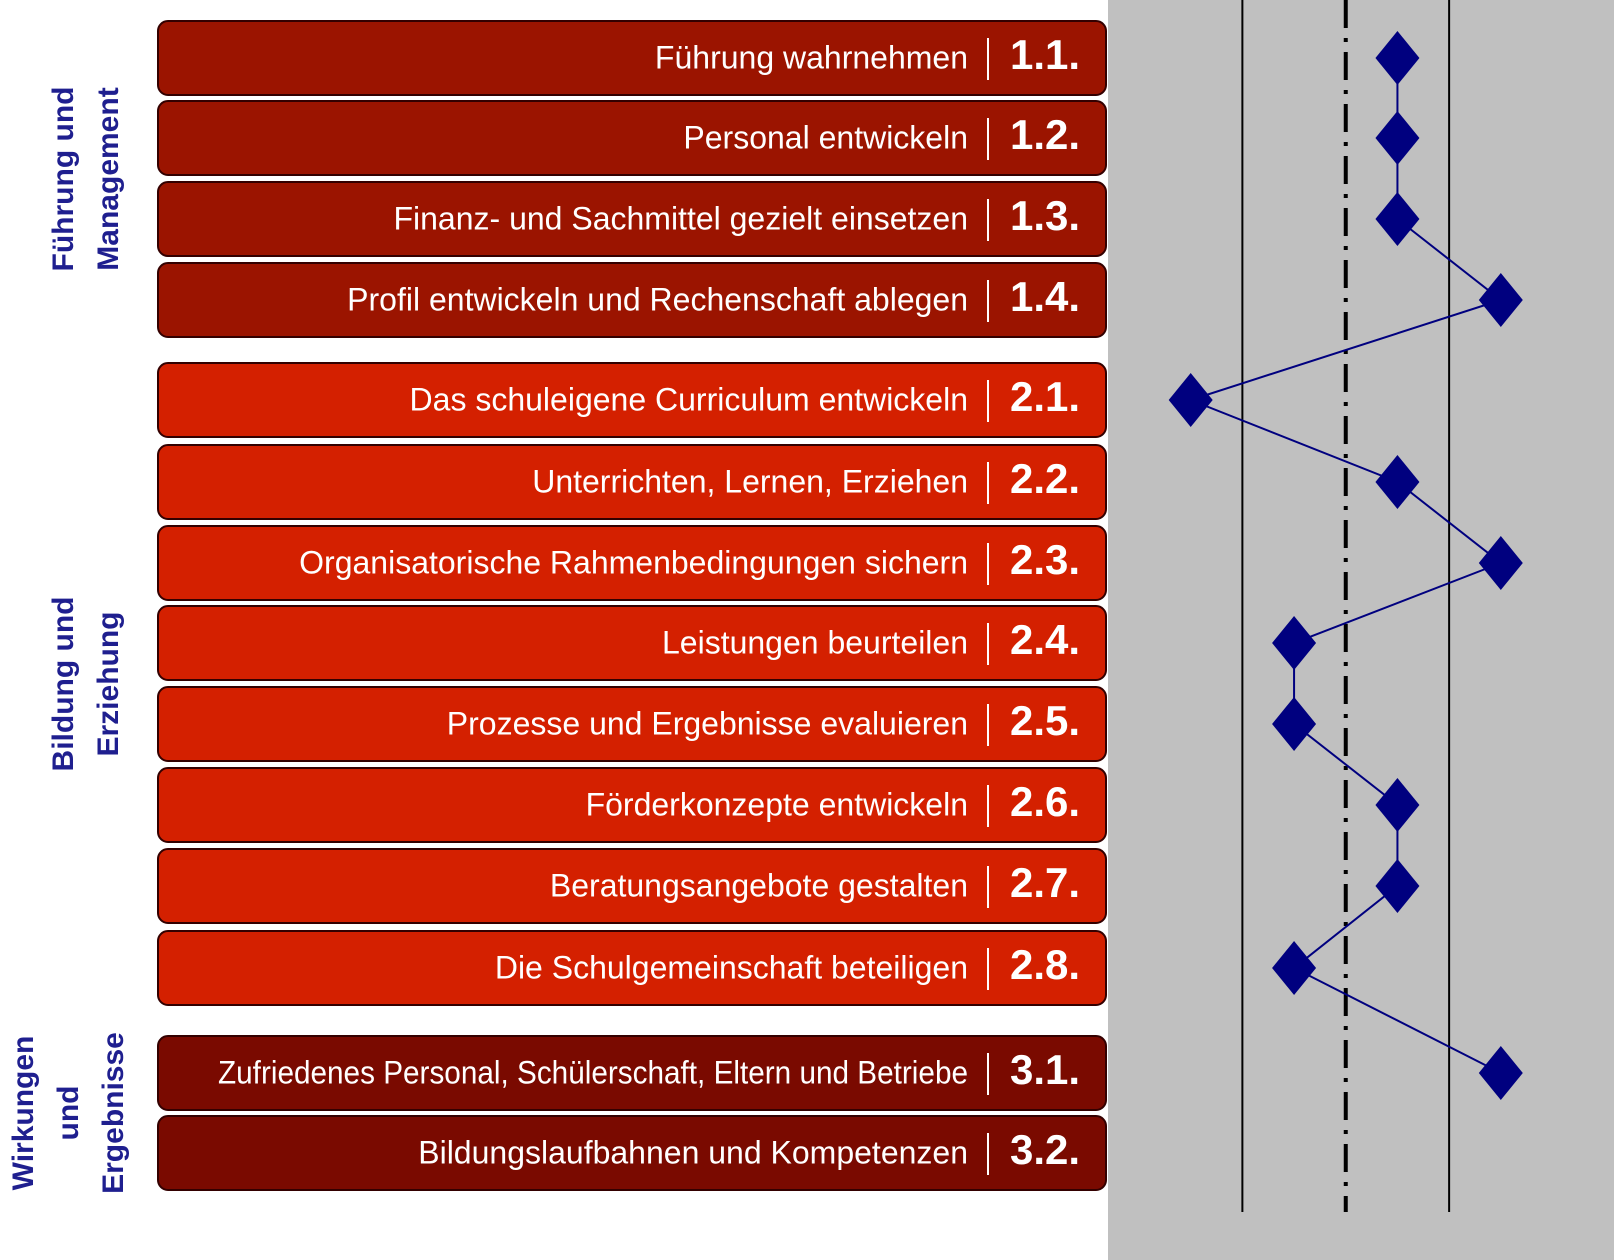 The height and width of the screenshot is (1260, 1614). I want to click on item-label: Förderkonzepte entwickeln, so click(777, 804).